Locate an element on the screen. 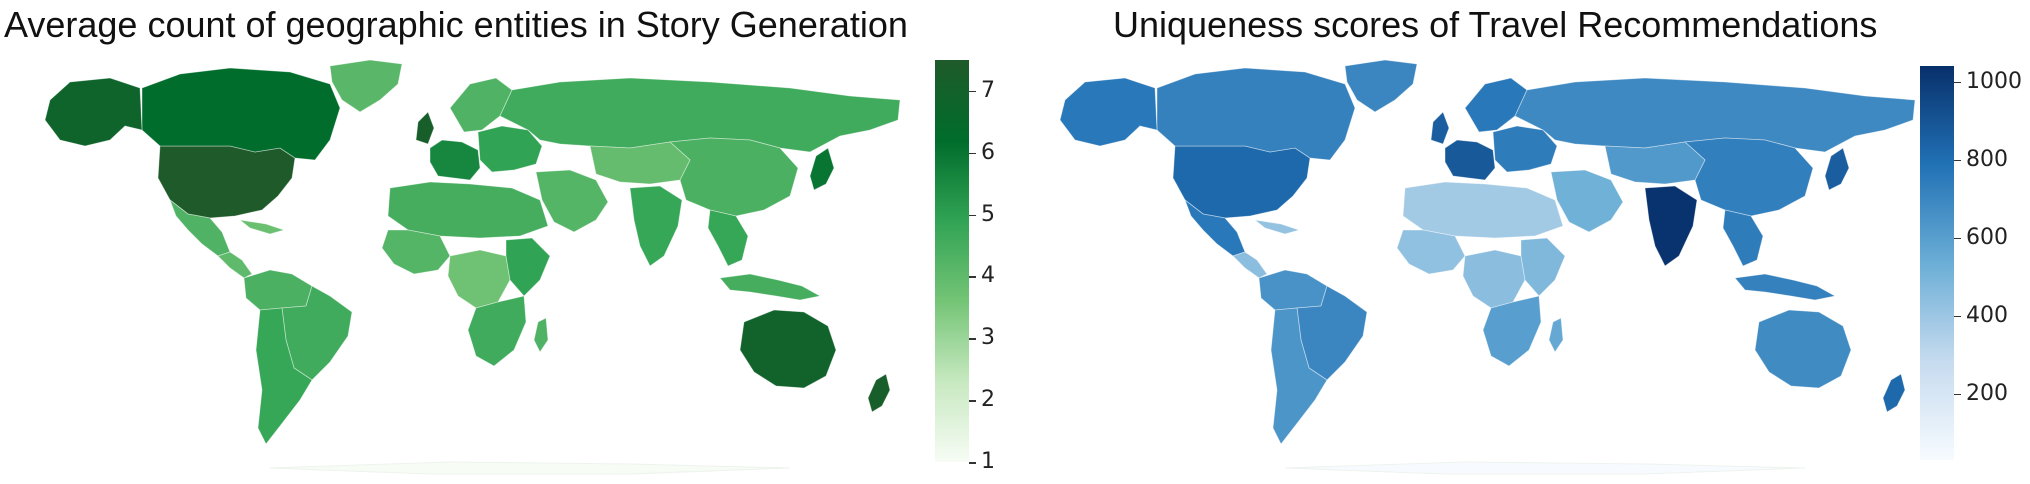  colorbar-tick-label: 3 is located at coordinates (988, 338).